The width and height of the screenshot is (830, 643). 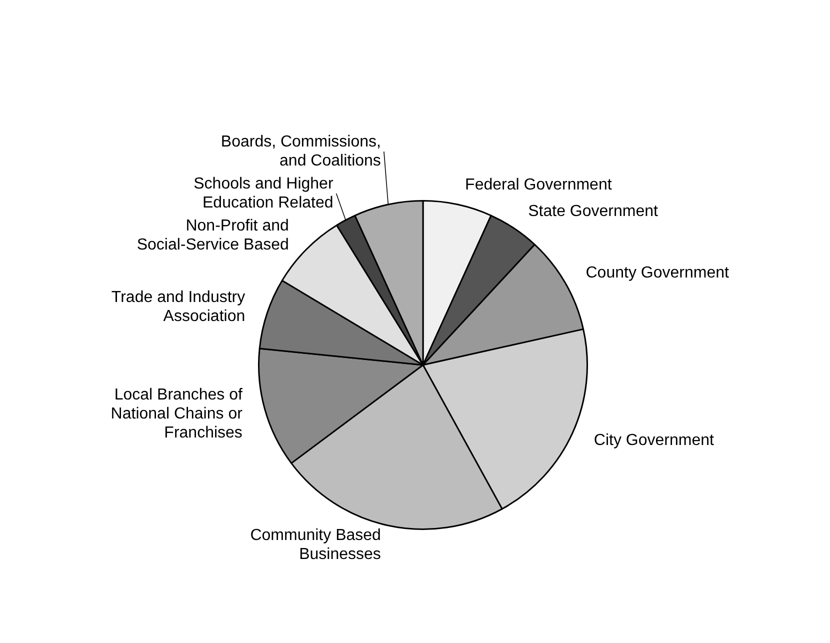 What do you see at coordinates (212, 235) in the screenshot?
I see `slice-label: Non-Profit and Social-Service Based` at bounding box center [212, 235].